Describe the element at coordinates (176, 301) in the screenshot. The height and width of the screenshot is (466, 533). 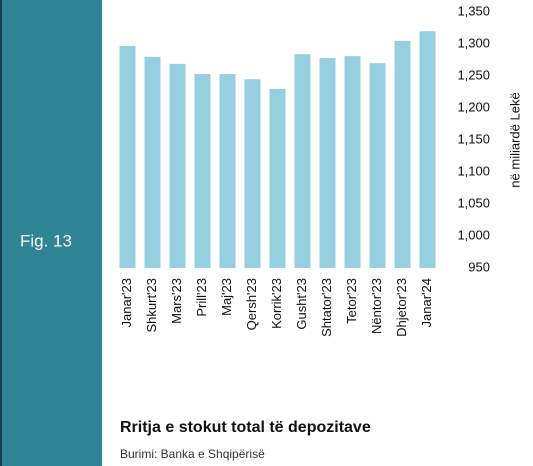
I see `x-tick-label: Mars'23` at that location.